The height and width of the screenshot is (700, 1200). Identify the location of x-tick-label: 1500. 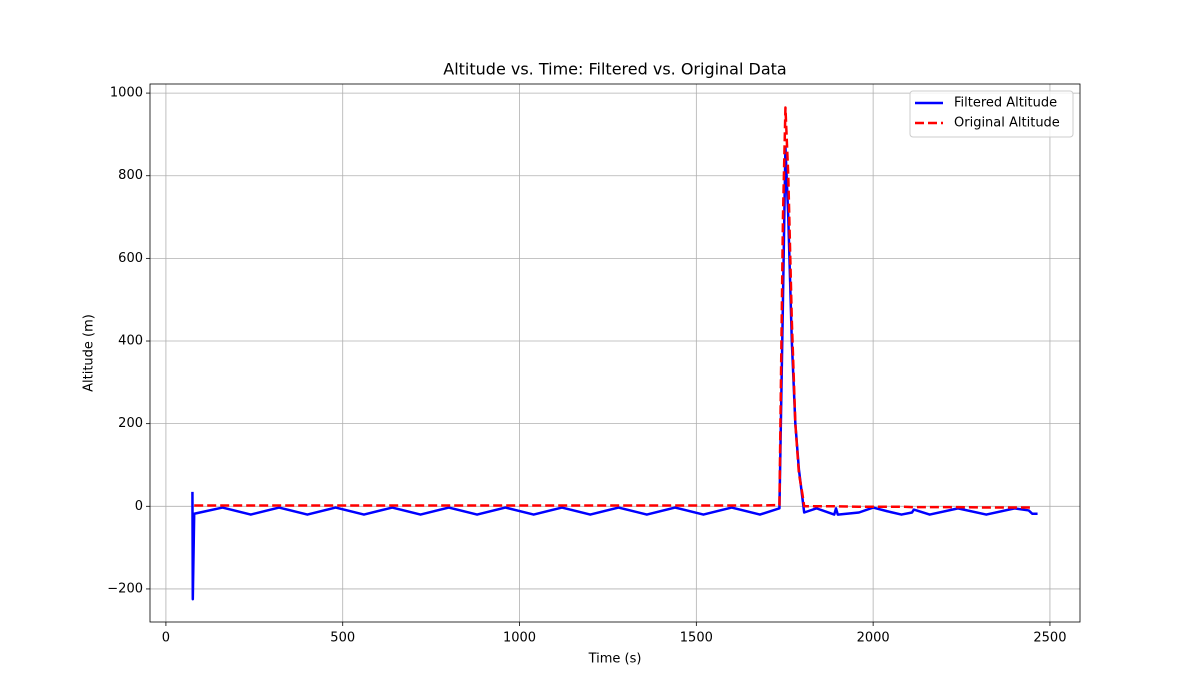
(696, 638).